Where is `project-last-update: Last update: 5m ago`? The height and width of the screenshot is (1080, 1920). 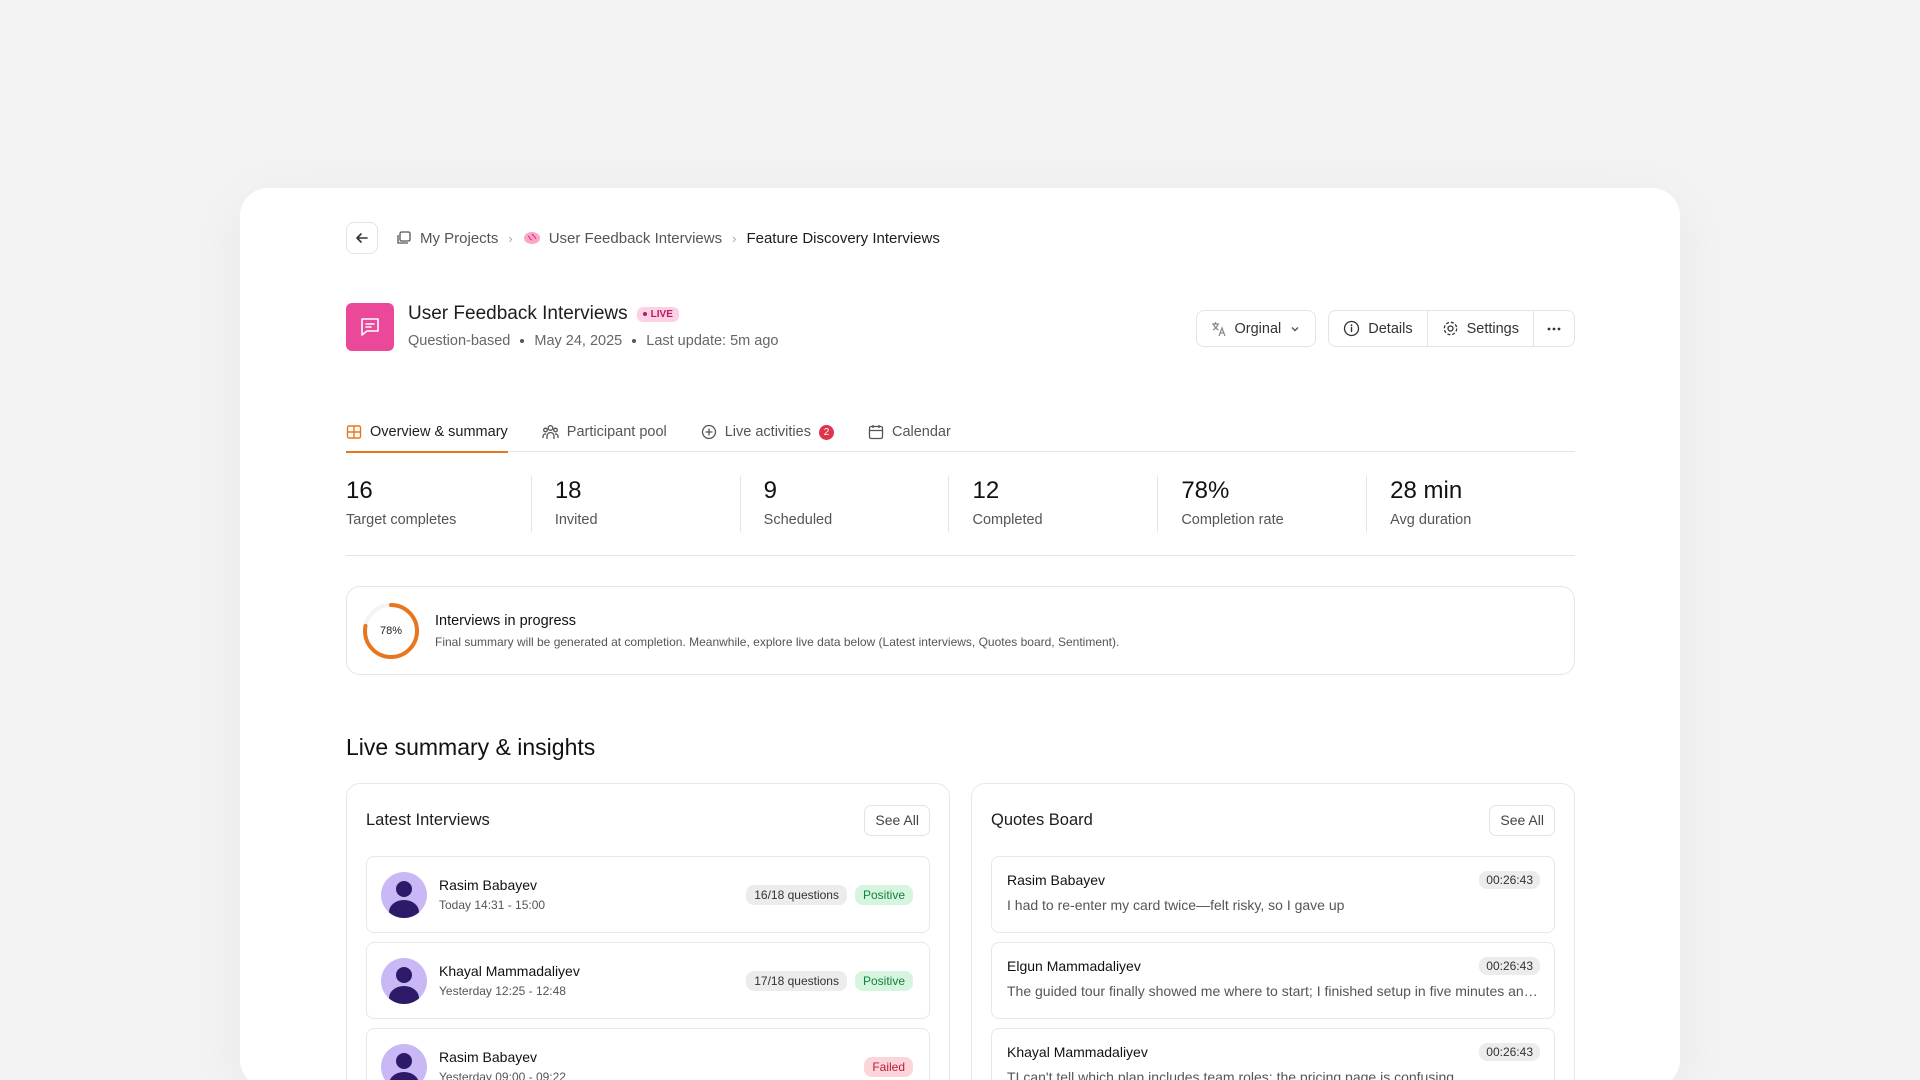 project-last-update: Last update: 5m ago is located at coordinates (712, 341).